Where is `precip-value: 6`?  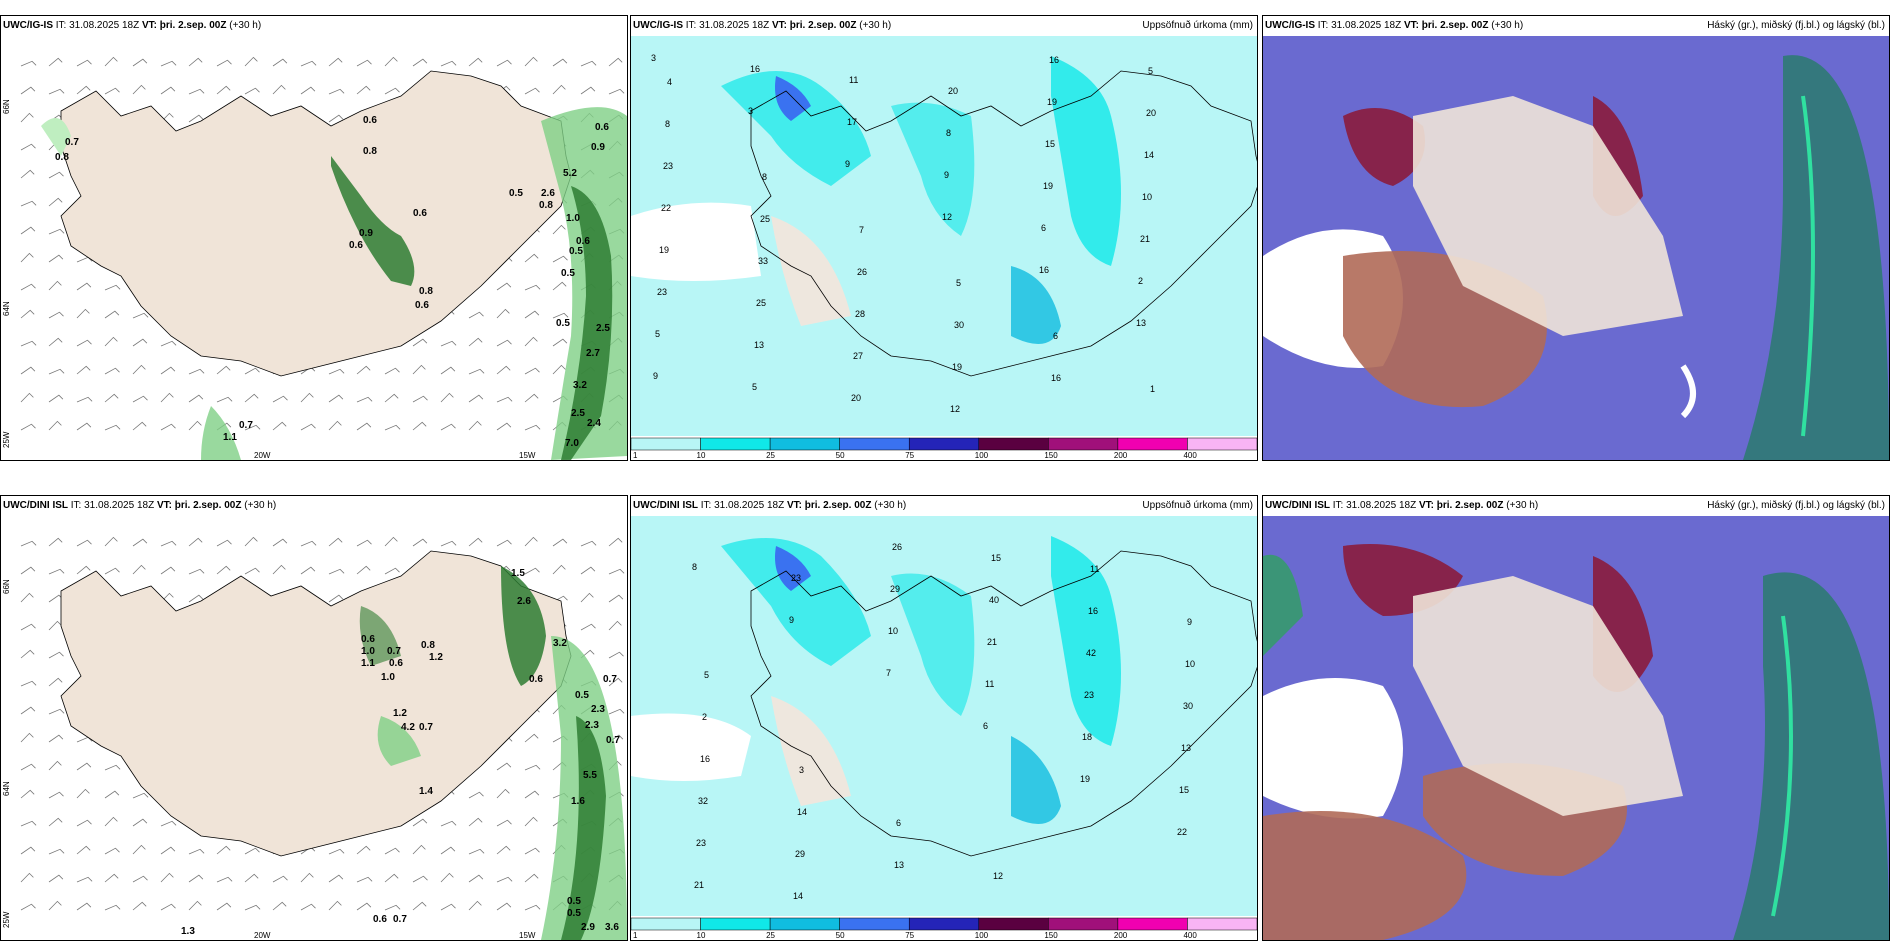
precip-value: 6 is located at coordinates (1055, 336).